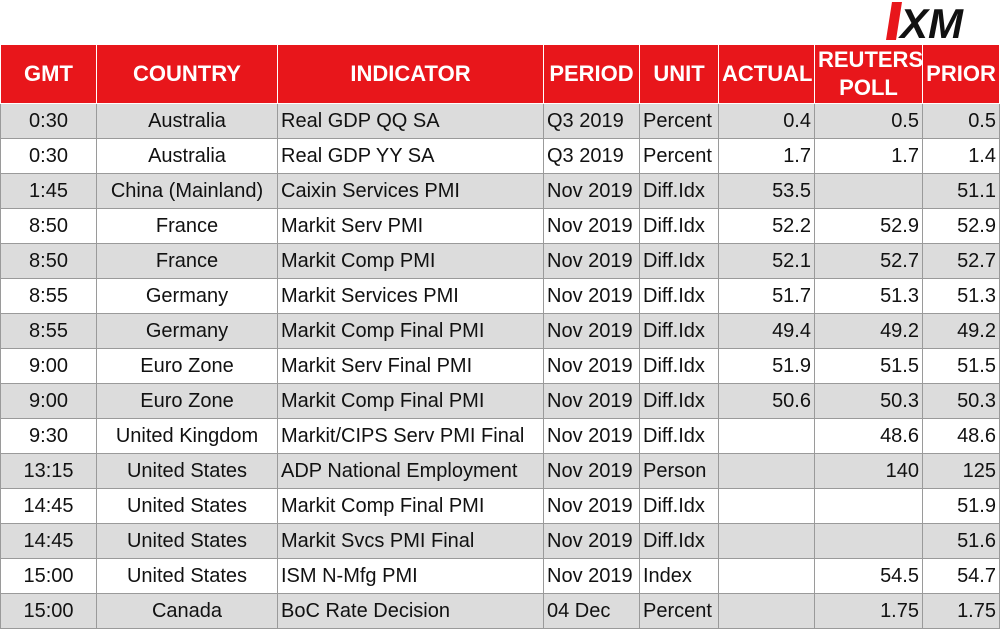 The image size is (1000, 632). I want to click on header-gmt: GMT, so click(48, 74).